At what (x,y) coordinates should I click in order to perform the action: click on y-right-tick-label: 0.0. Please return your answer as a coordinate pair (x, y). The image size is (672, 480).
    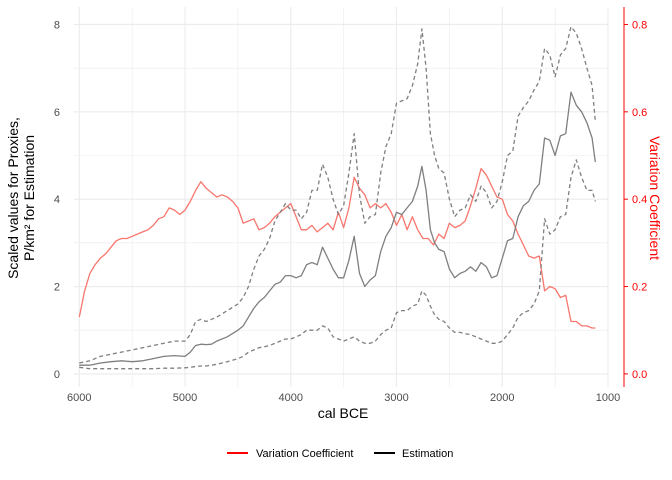
    Looking at the image, I should click on (639, 375).